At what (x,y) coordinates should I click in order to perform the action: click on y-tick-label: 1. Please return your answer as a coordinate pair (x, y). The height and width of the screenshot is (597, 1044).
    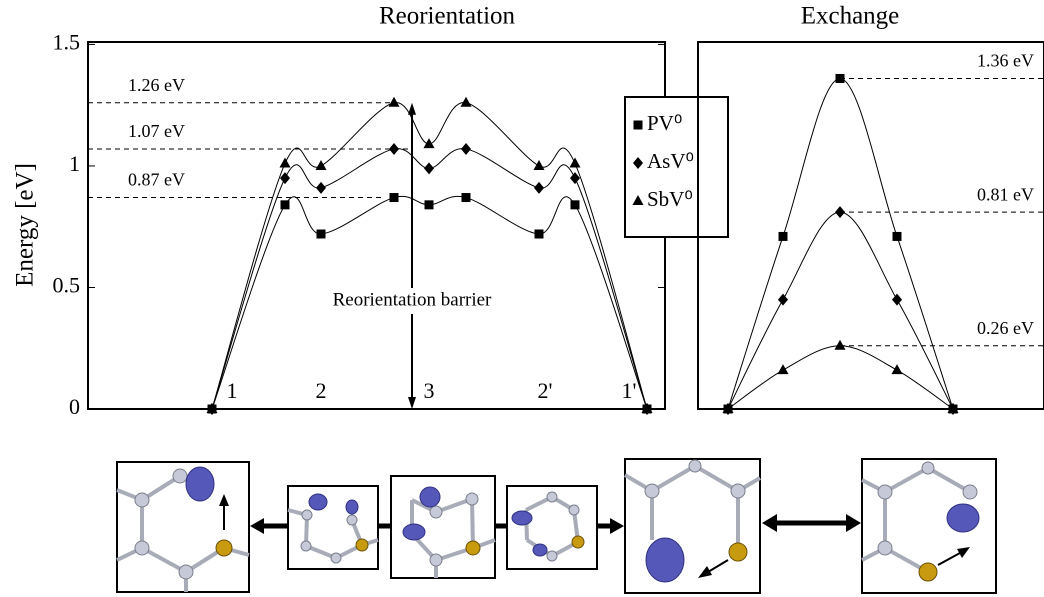
    Looking at the image, I should click on (74, 163).